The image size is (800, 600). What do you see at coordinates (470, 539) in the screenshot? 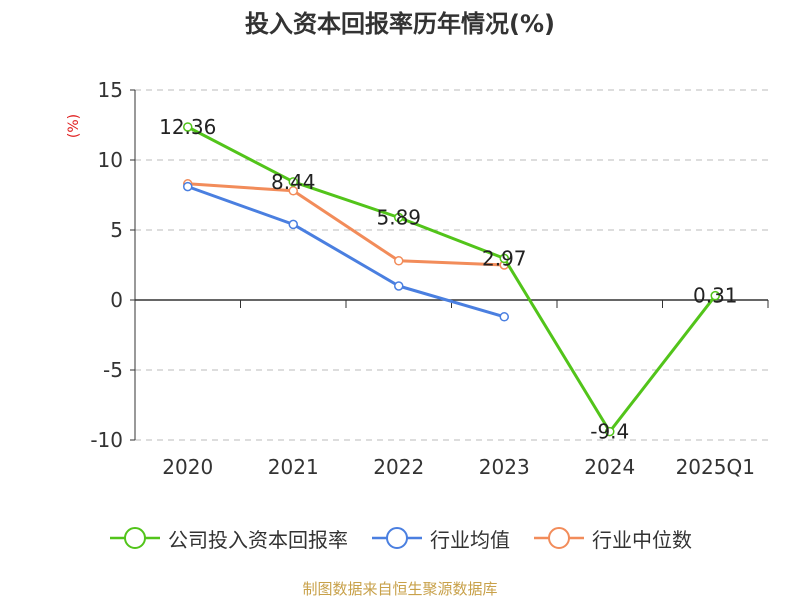
I see `legend-label: 行业均值` at bounding box center [470, 539].